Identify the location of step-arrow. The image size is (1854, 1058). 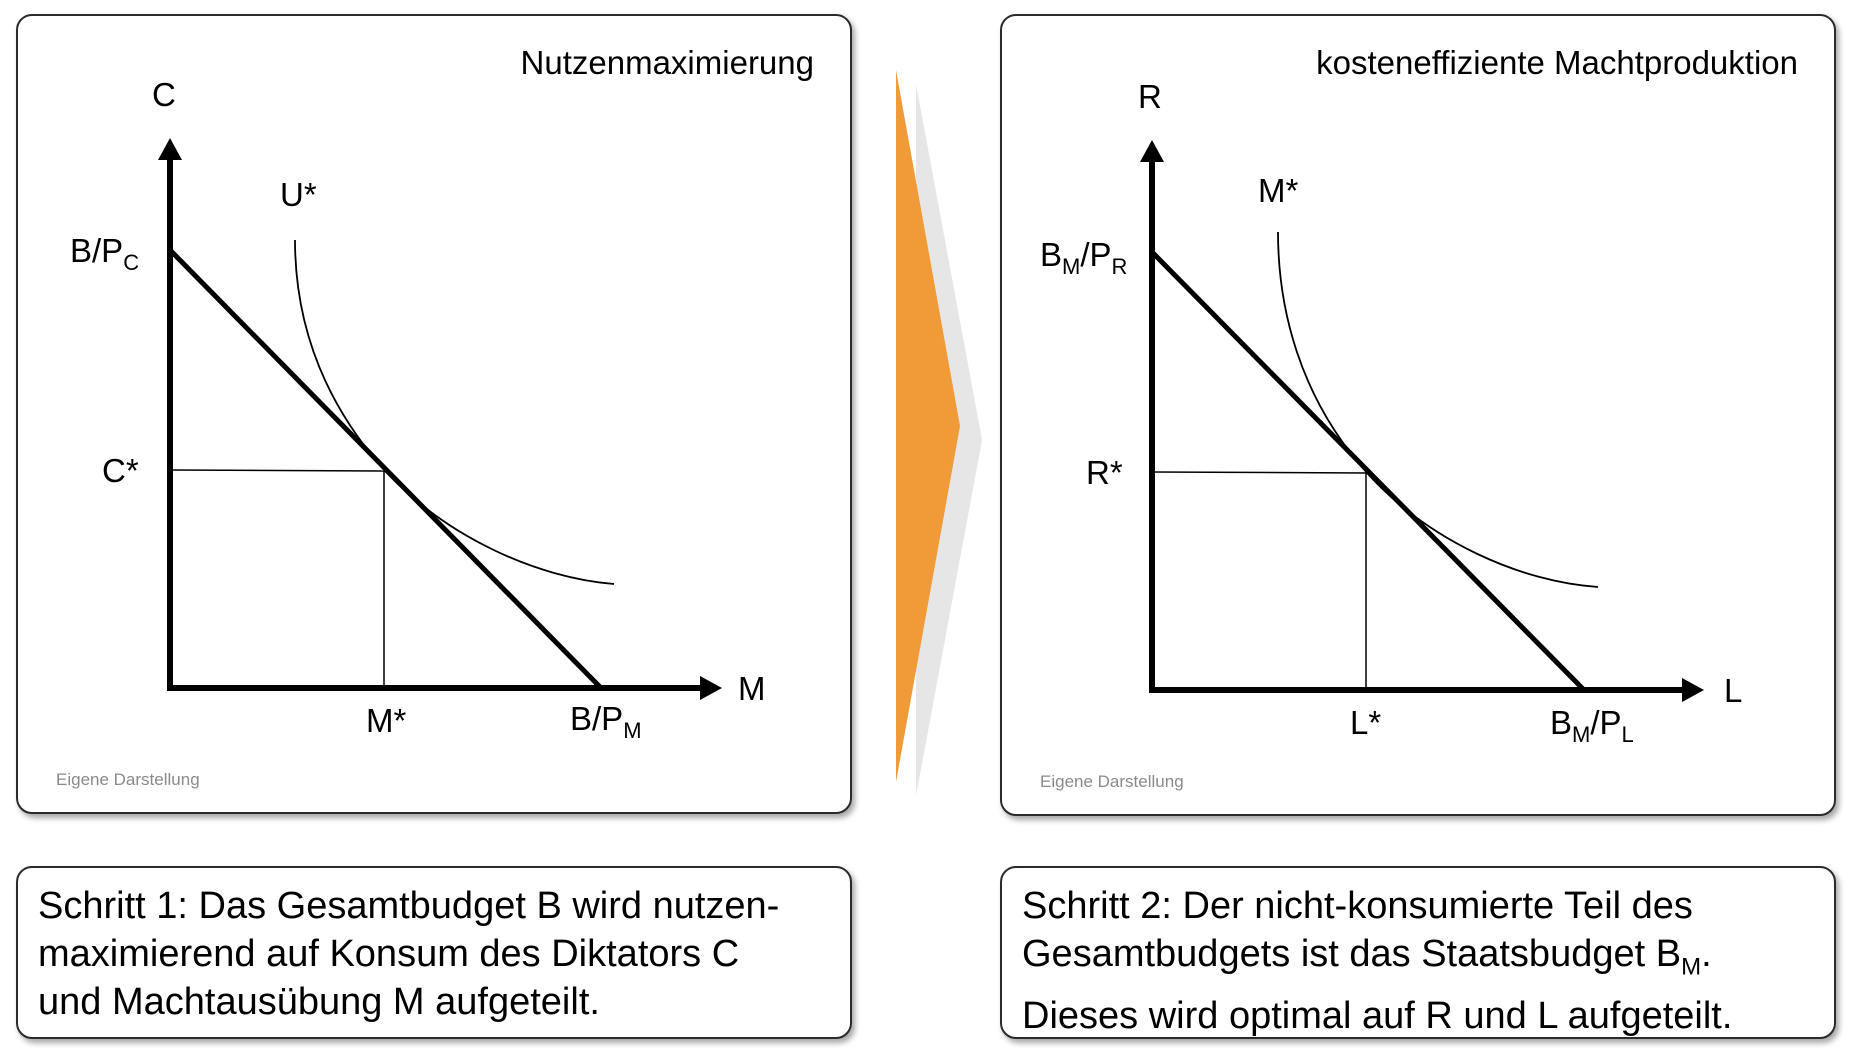
(939, 433).